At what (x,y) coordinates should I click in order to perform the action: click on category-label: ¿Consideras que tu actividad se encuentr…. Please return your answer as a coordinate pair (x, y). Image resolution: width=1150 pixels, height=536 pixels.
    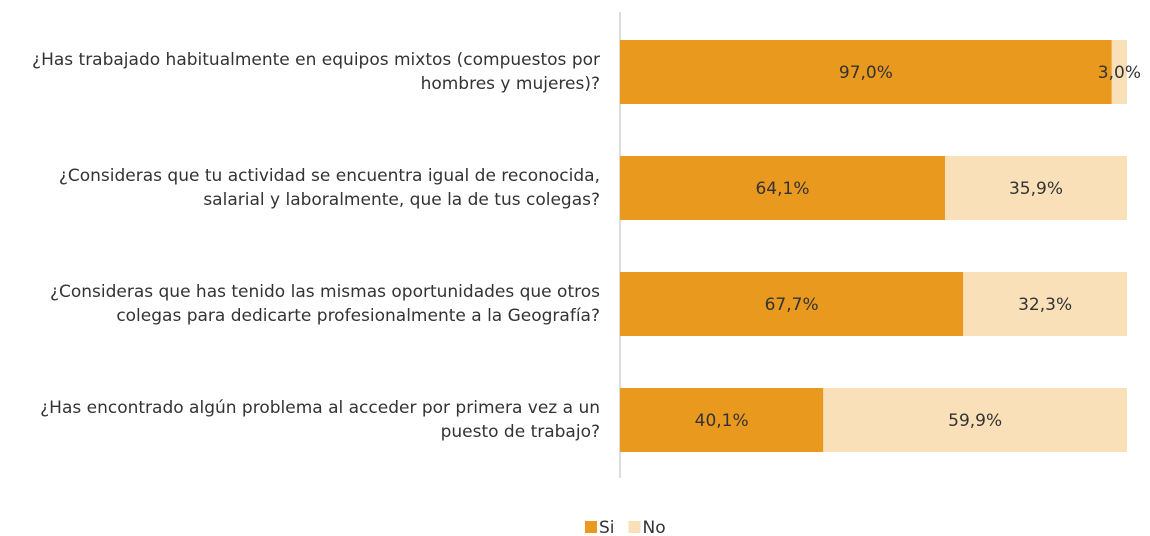
    Looking at the image, I should click on (329, 188).